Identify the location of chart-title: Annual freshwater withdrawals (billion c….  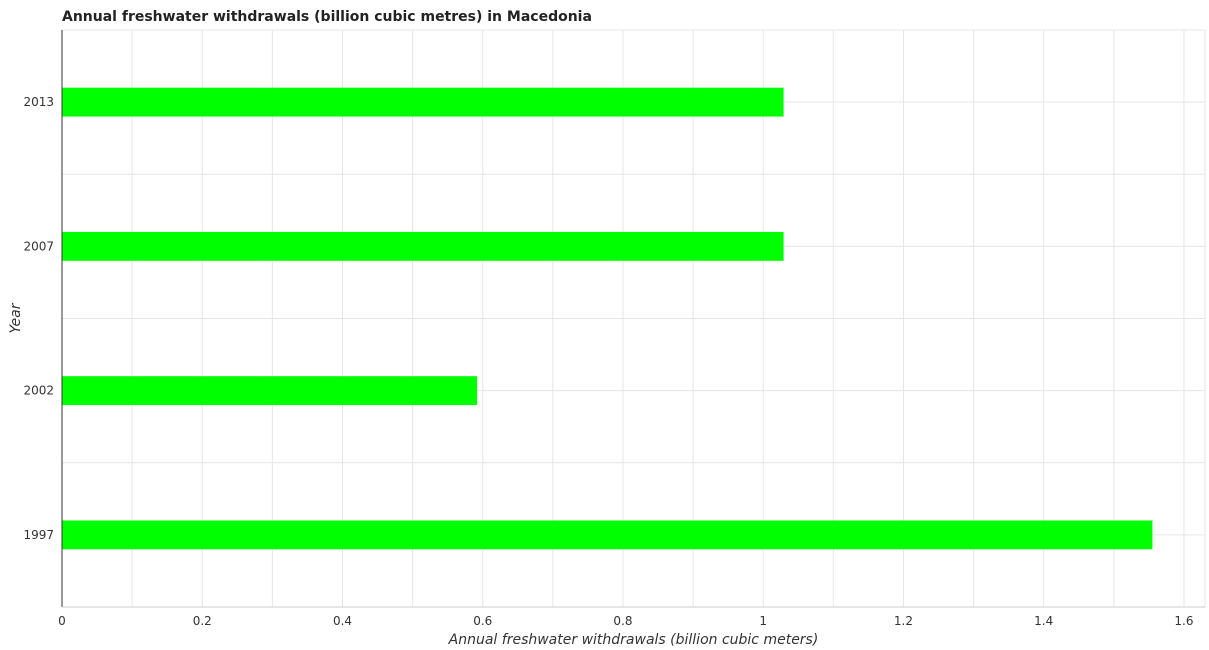
(327, 17).